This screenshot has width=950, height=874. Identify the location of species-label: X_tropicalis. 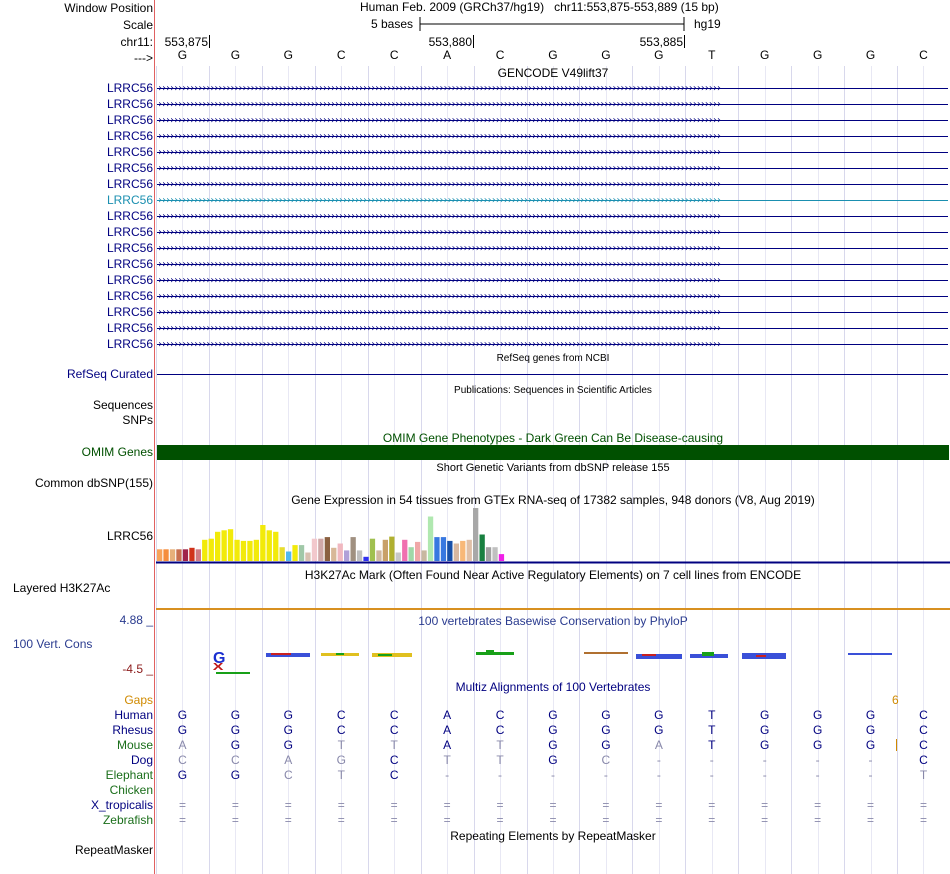
(121, 805).